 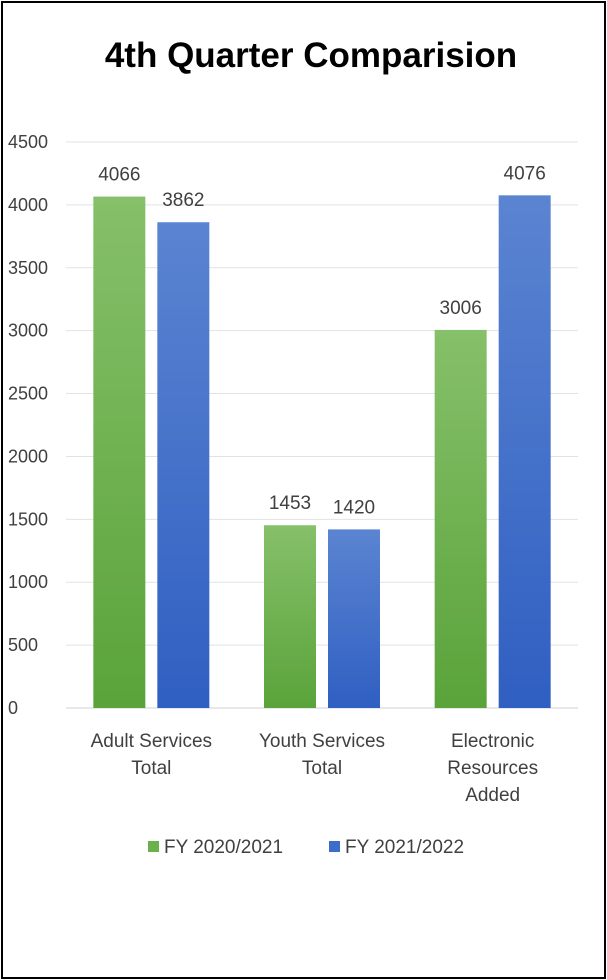 What do you see at coordinates (28, 582) in the screenshot?
I see `y-tick-label: 1000` at bounding box center [28, 582].